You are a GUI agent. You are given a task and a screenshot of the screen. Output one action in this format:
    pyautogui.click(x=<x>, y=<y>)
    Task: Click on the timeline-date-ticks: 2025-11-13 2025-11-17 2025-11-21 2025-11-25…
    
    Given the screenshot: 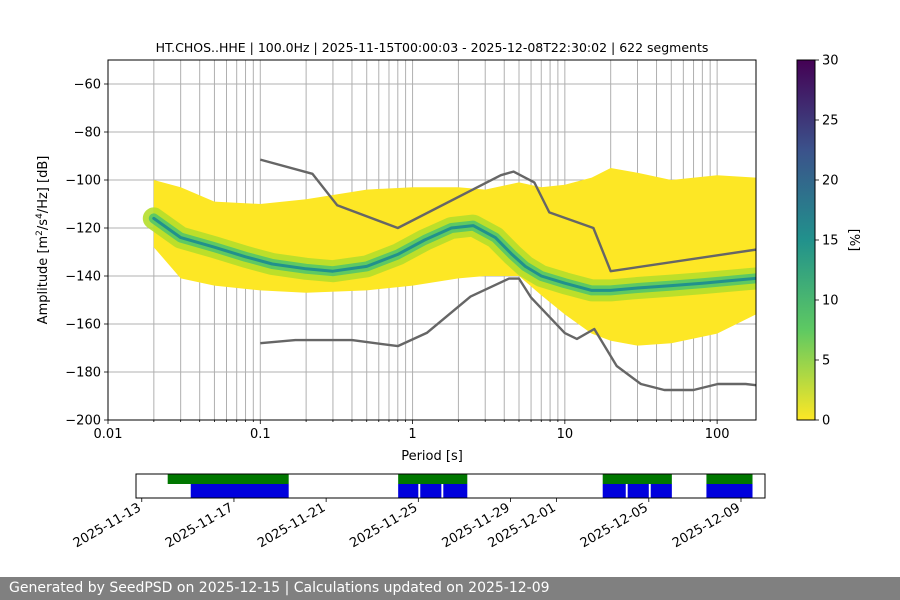 What is the action you would take?
    pyautogui.click(x=407, y=524)
    